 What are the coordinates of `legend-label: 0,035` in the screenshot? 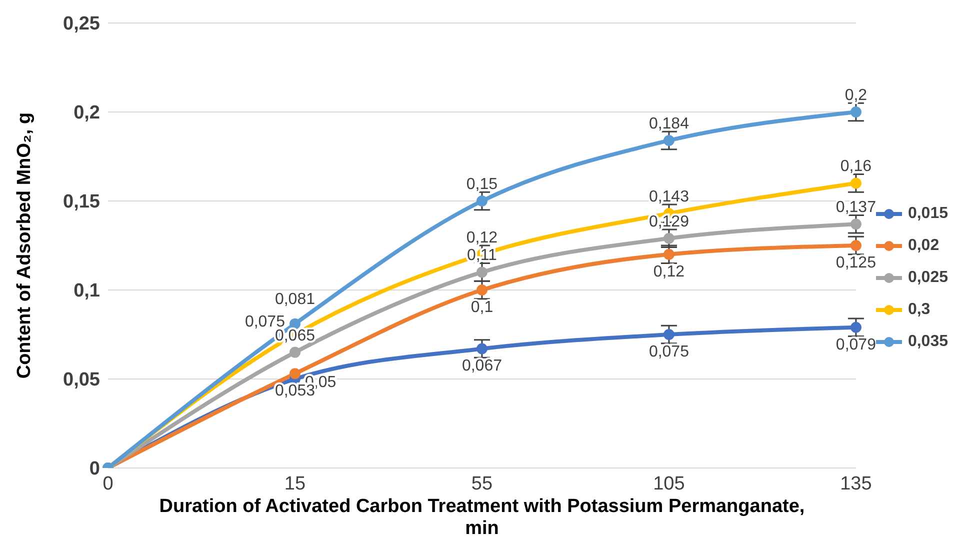 It's located at (928, 342).